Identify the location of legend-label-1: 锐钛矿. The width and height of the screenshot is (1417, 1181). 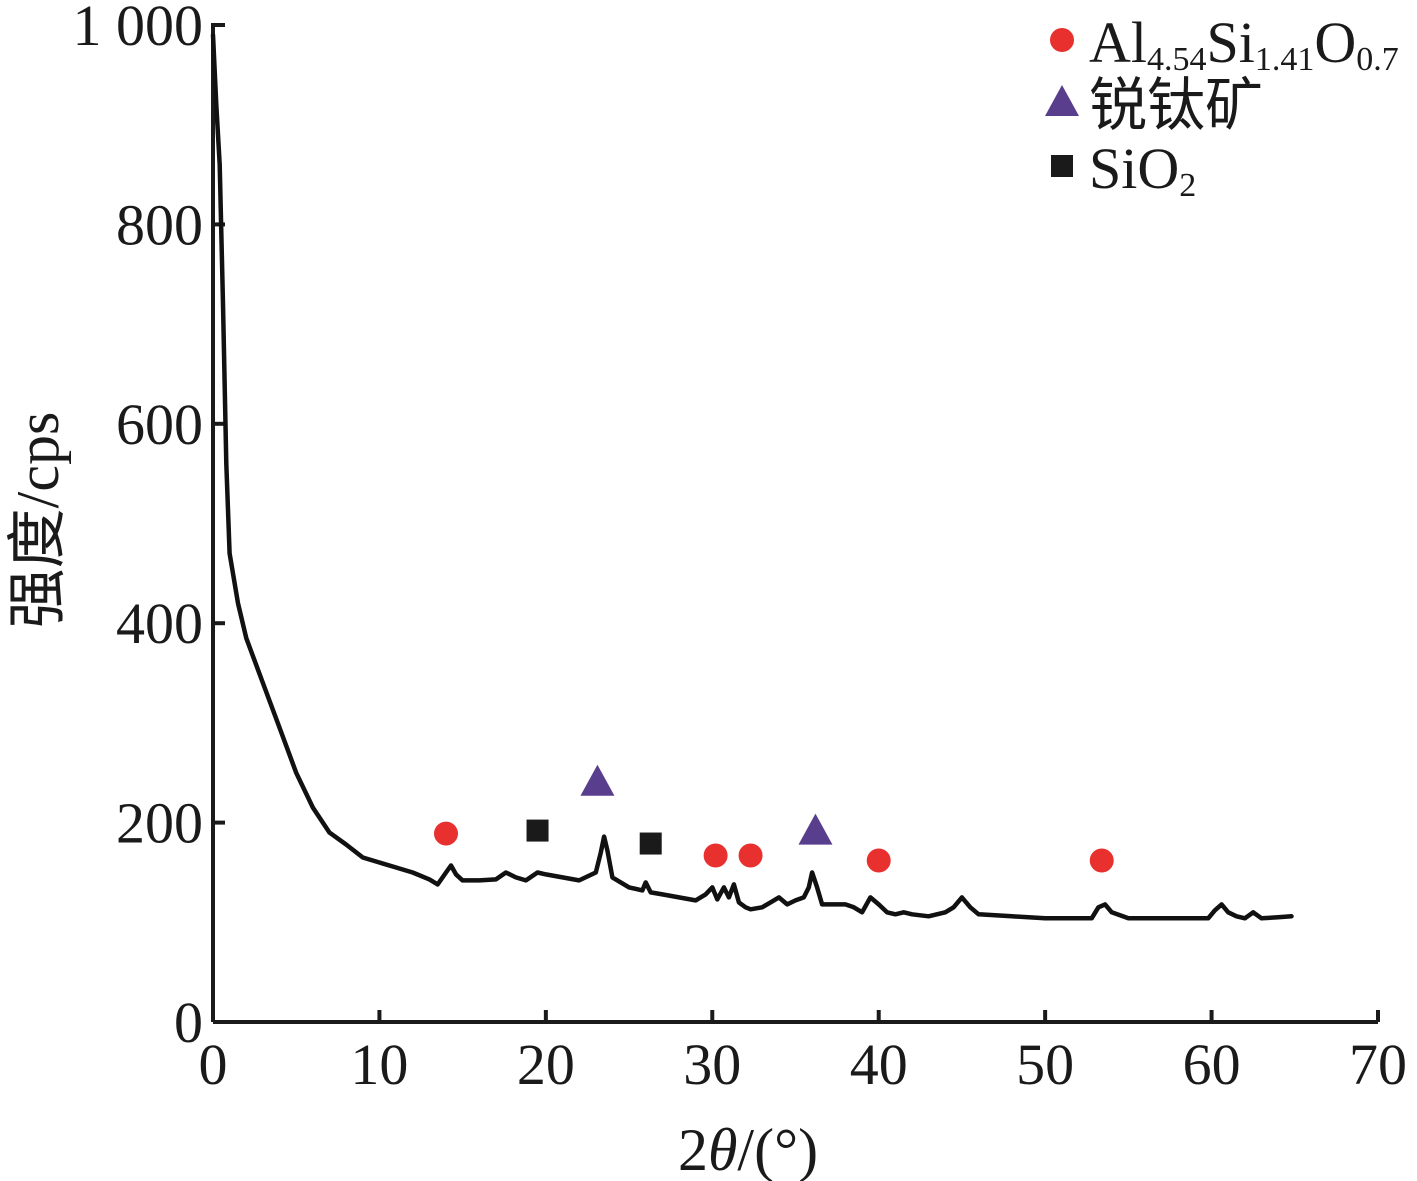
(1176, 105).